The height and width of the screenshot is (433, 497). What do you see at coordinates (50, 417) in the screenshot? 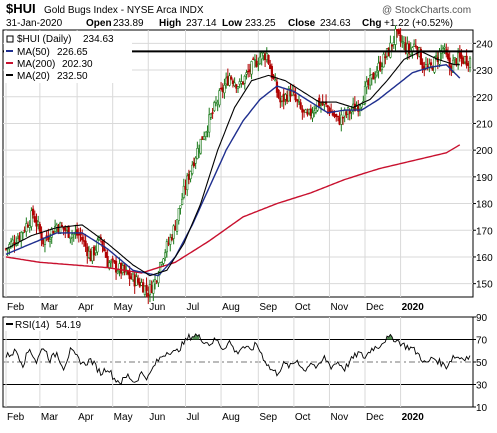
I see `rsi-month-label: Mar` at bounding box center [50, 417].